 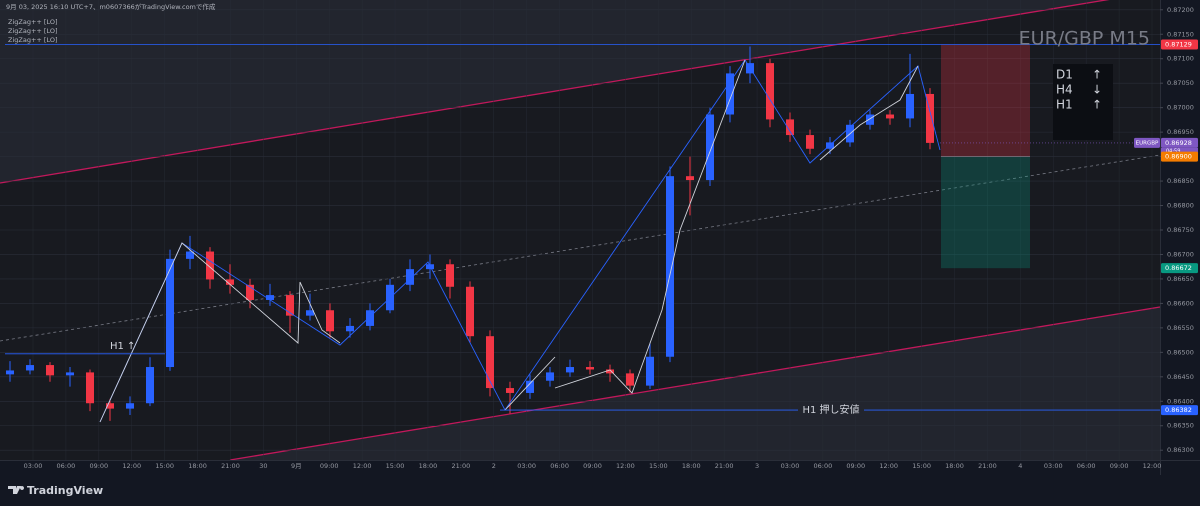 What do you see at coordinates (1180, 401) in the screenshot?
I see `y-tick-label: 0.86400` at bounding box center [1180, 401].